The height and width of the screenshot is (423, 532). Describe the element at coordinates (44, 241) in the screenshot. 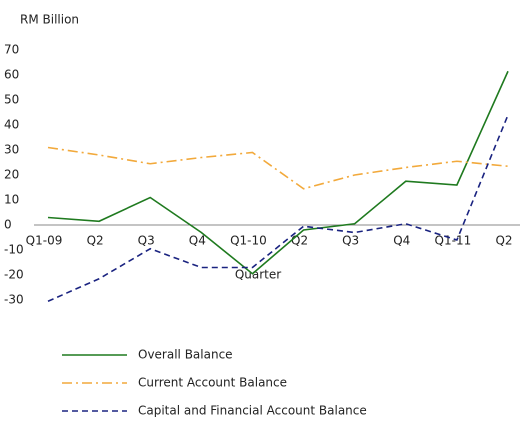

I see `x-tick-label: Q1-09` at that location.